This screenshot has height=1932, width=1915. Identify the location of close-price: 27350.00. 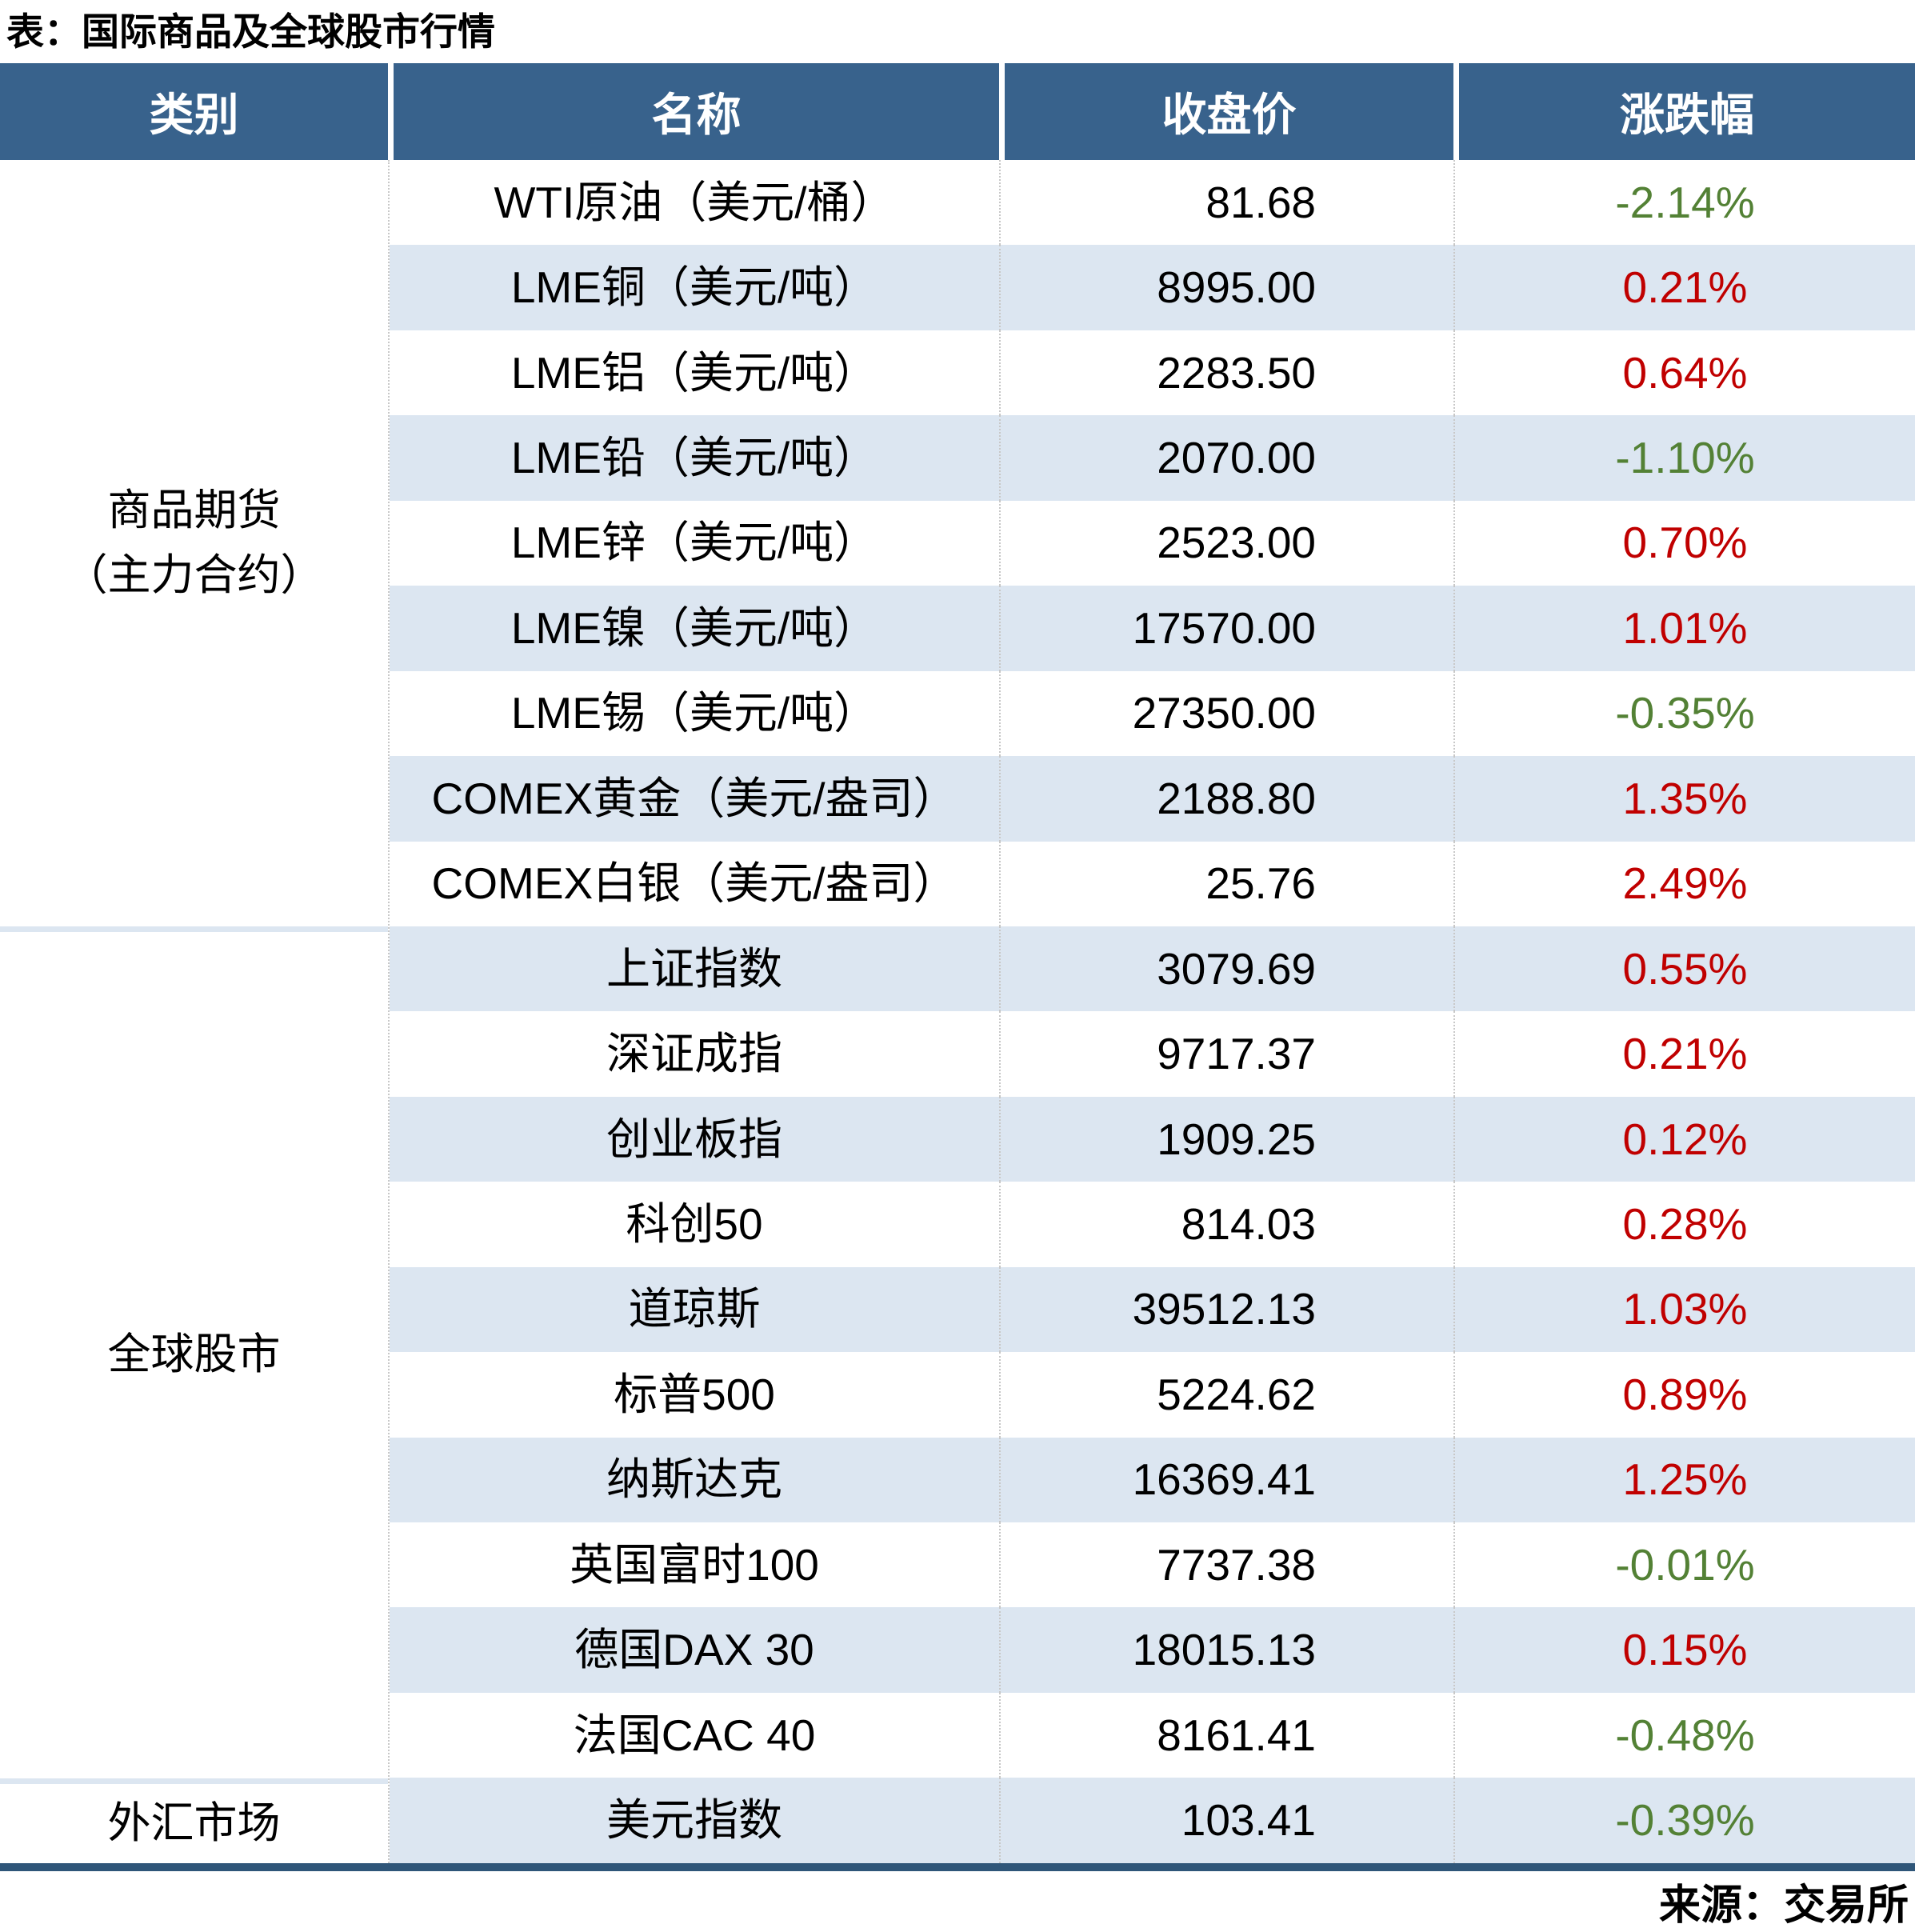
(1226, 713).